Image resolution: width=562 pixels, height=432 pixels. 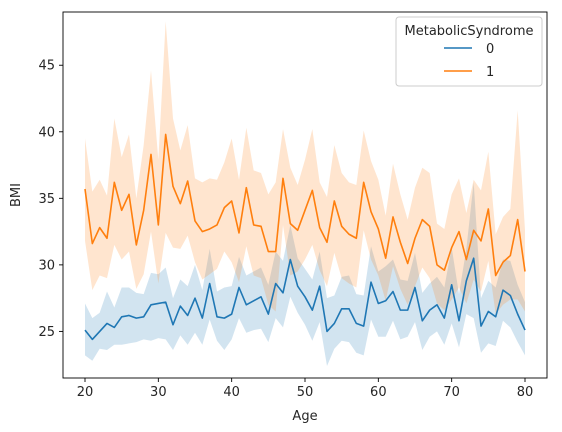 What do you see at coordinates (469, 61) in the screenshot?
I see `legend-items: 01` at bounding box center [469, 61].